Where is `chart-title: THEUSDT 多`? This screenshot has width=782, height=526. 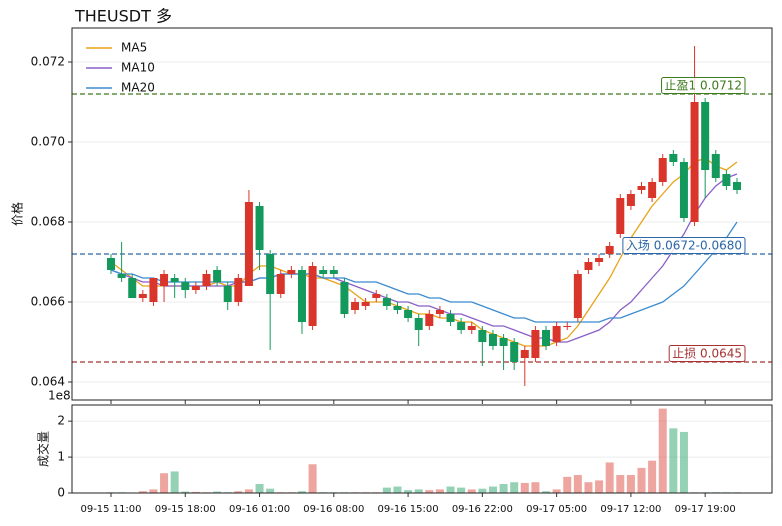 chart-title: THEUSDT 多 is located at coordinates (123, 16).